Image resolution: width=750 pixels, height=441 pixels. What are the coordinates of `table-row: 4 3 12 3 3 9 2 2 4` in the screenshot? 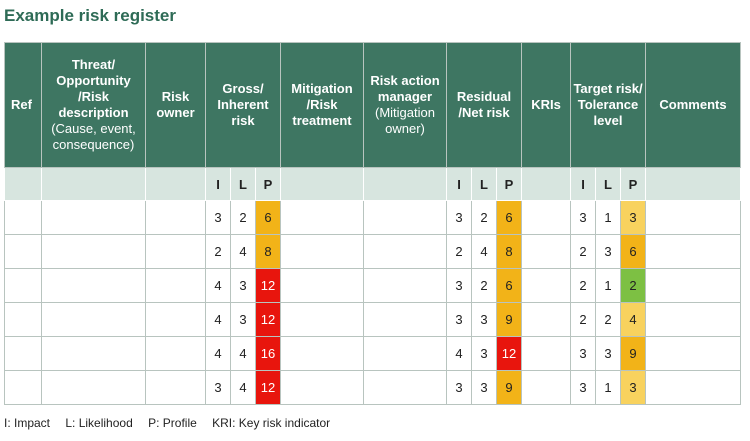 It's located at (372, 319).